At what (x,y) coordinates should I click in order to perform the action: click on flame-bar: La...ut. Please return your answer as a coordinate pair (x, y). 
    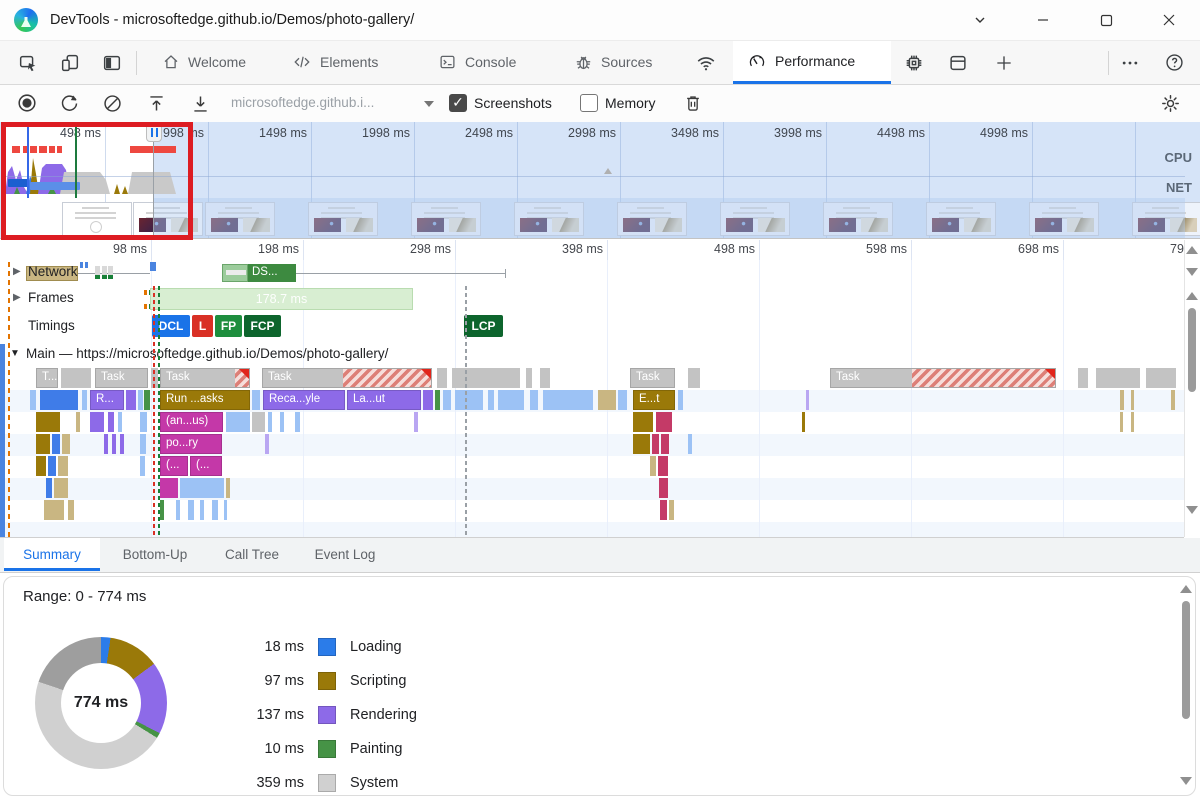
    Looking at the image, I should click on (384, 400).